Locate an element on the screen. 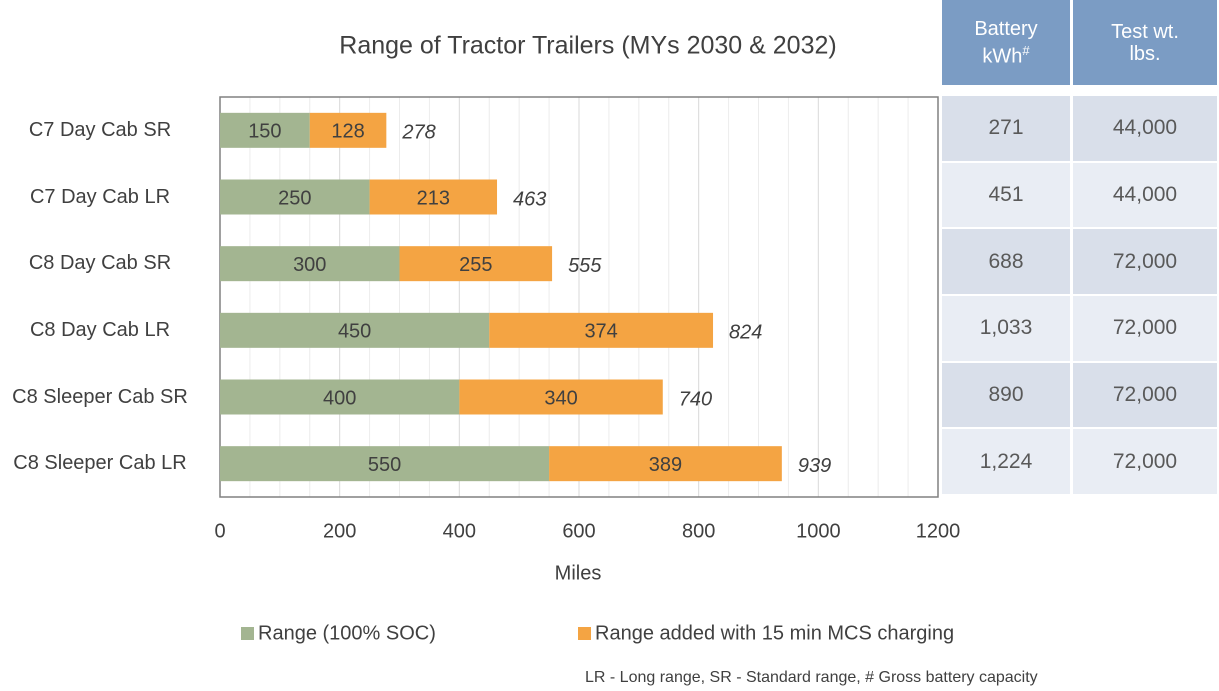 The image size is (1219, 691). table-header: Battery kWh# is located at coordinates (1006, 42).